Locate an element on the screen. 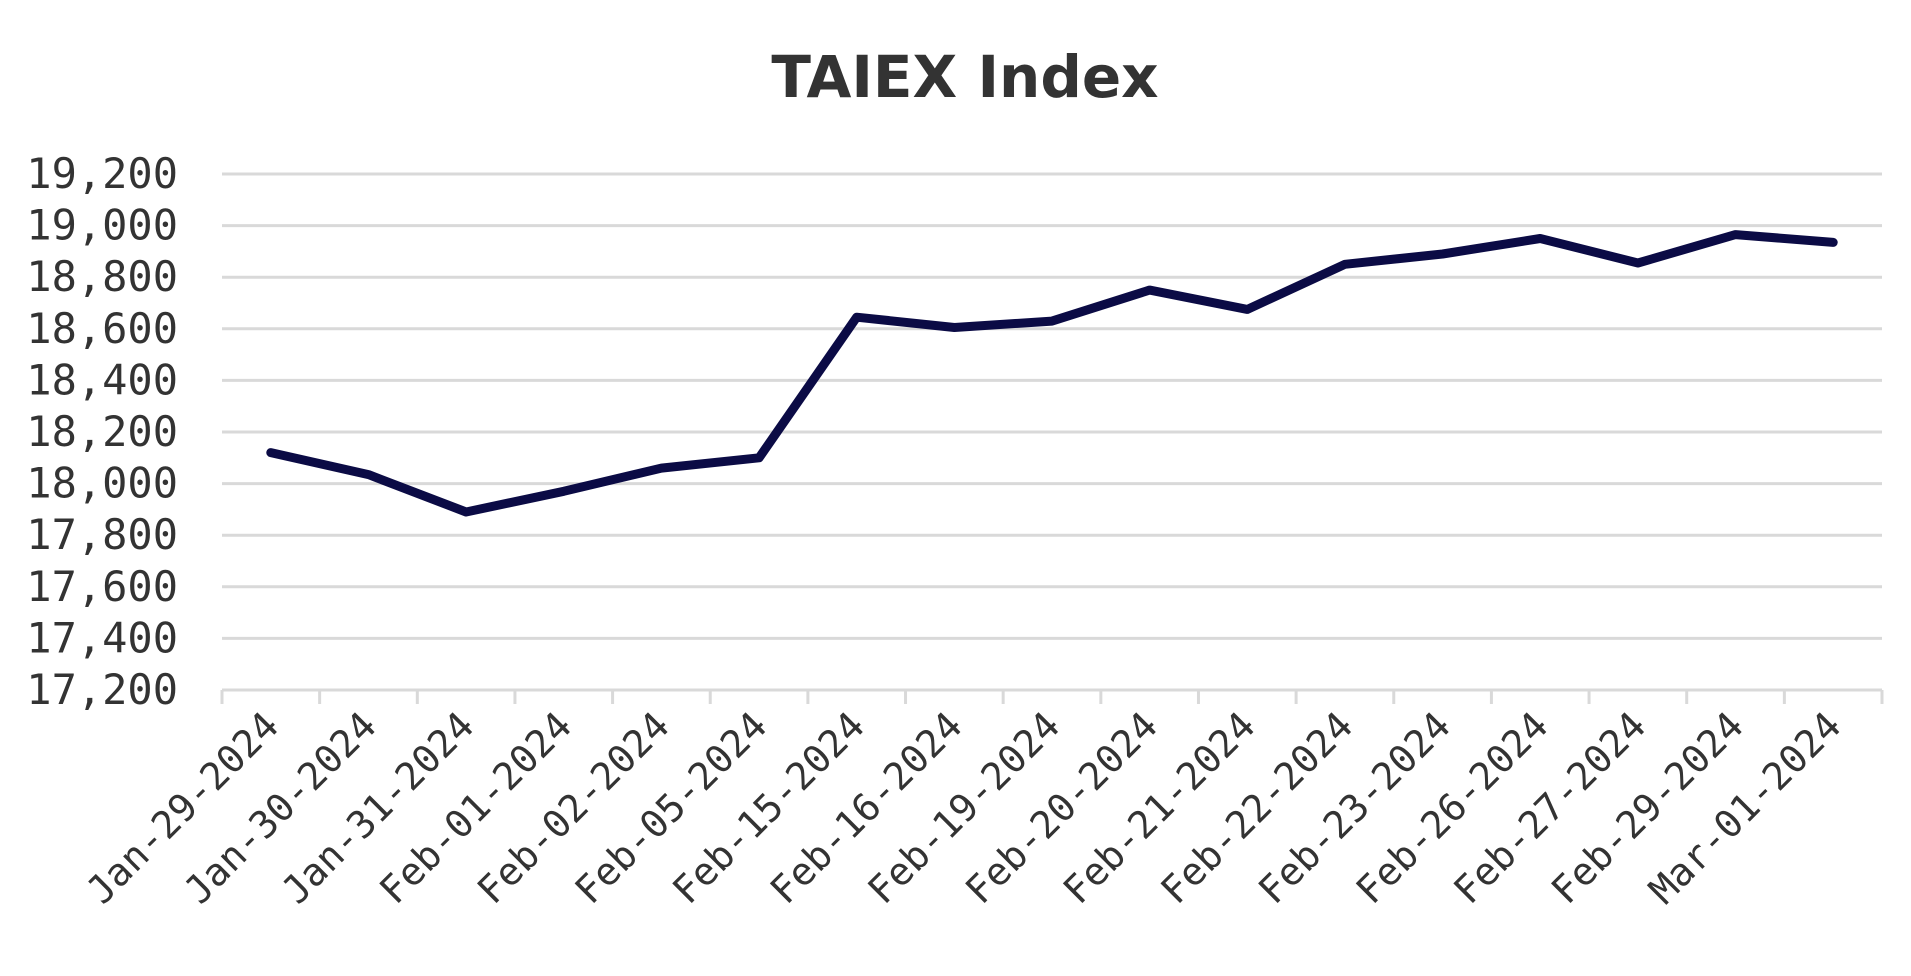  x-axis is located at coordinates (1052, 696).